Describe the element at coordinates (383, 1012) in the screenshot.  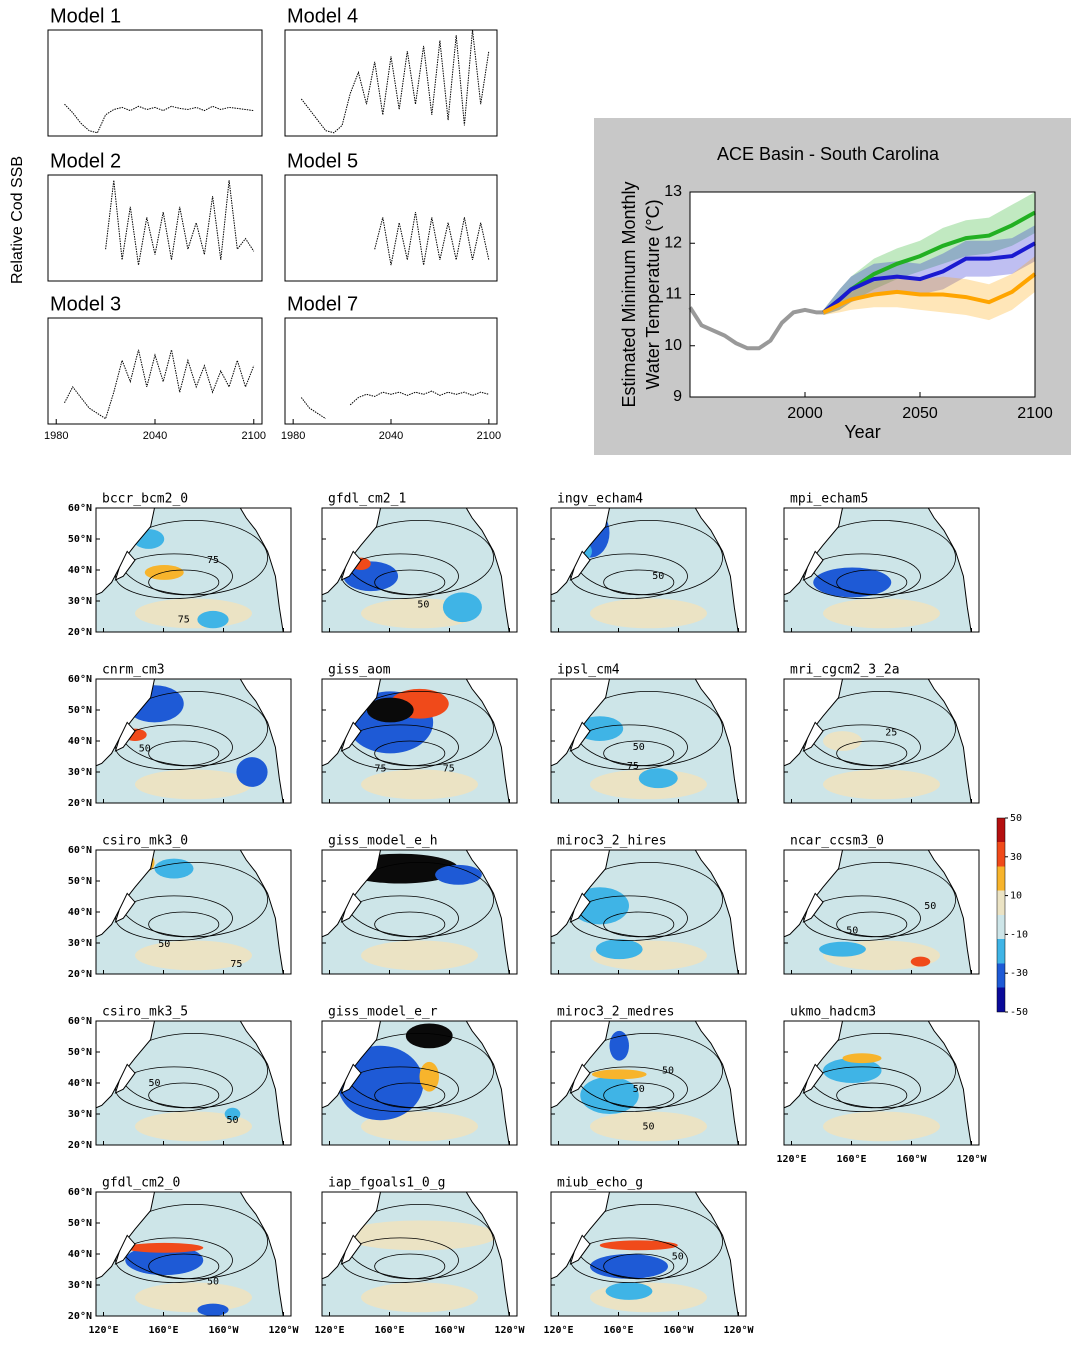
I see `map-title: giss_model_e_r` at that location.